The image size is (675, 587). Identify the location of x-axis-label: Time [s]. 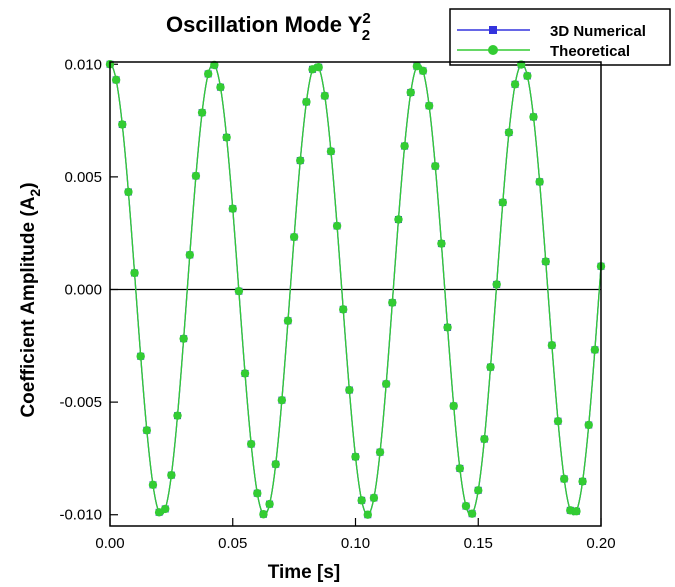
(304, 572).